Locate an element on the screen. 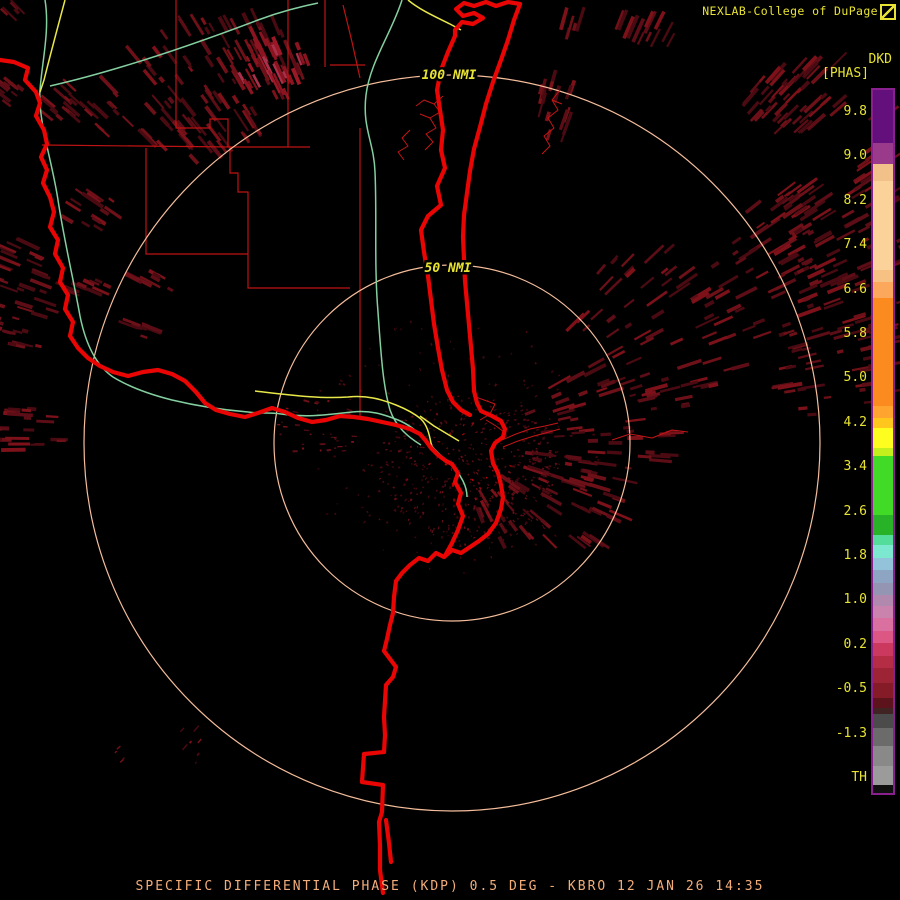 Image resolution: width=900 pixels, height=900 pixels. county-border-line is located at coordinates (202, 73).